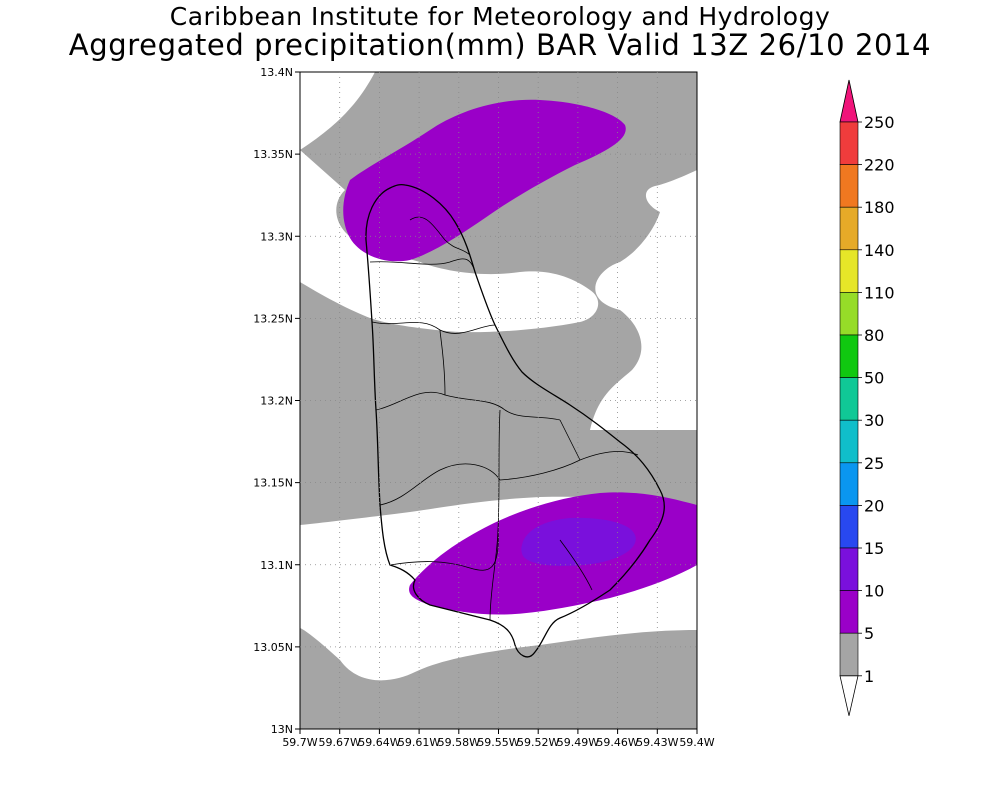  What do you see at coordinates (874, 505) in the screenshot?
I see `colorbar-label: 20` at bounding box center [874, 505].